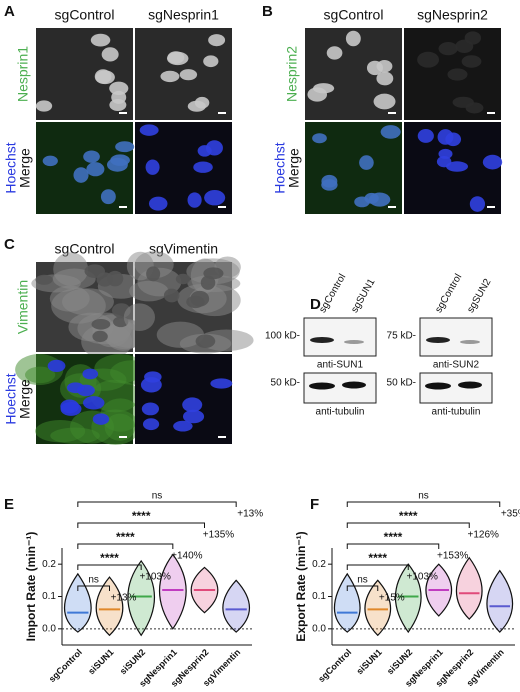 The image size is (520, 692). What do you see at coordinates (423, 577) in the screenshot?
I see `change-label: +103%` at bounding box center [423, 577].